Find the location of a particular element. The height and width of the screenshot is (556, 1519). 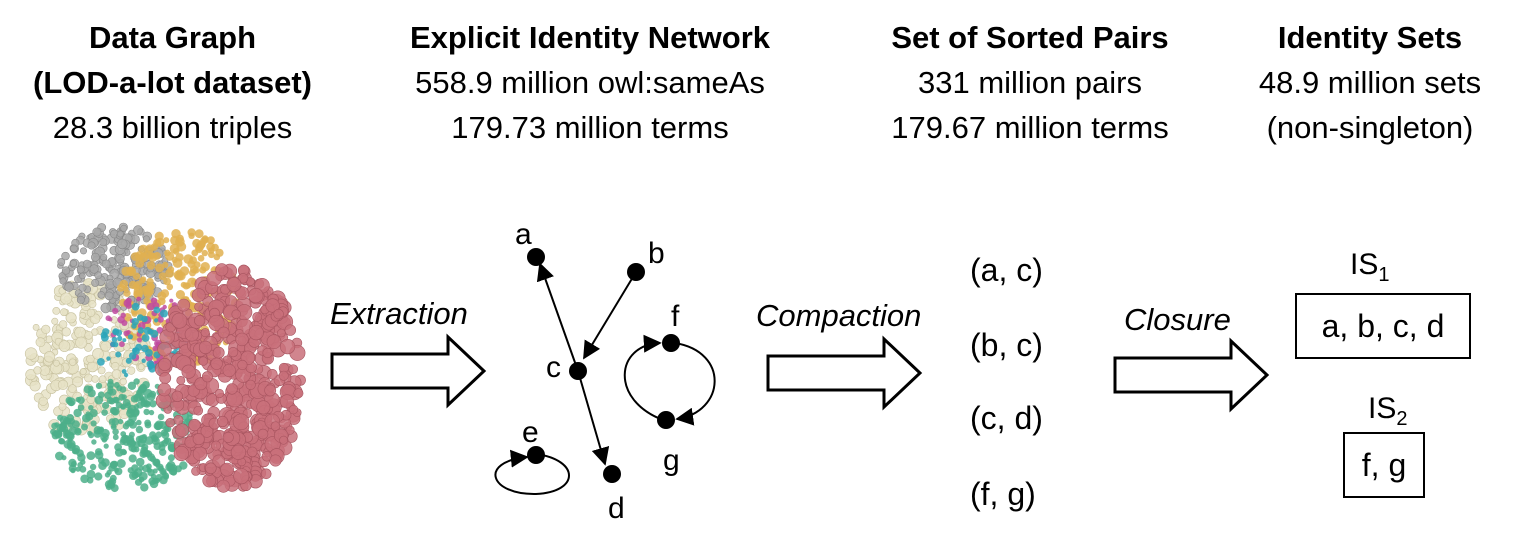

edge-e-e is located at coordinates (532, 472).